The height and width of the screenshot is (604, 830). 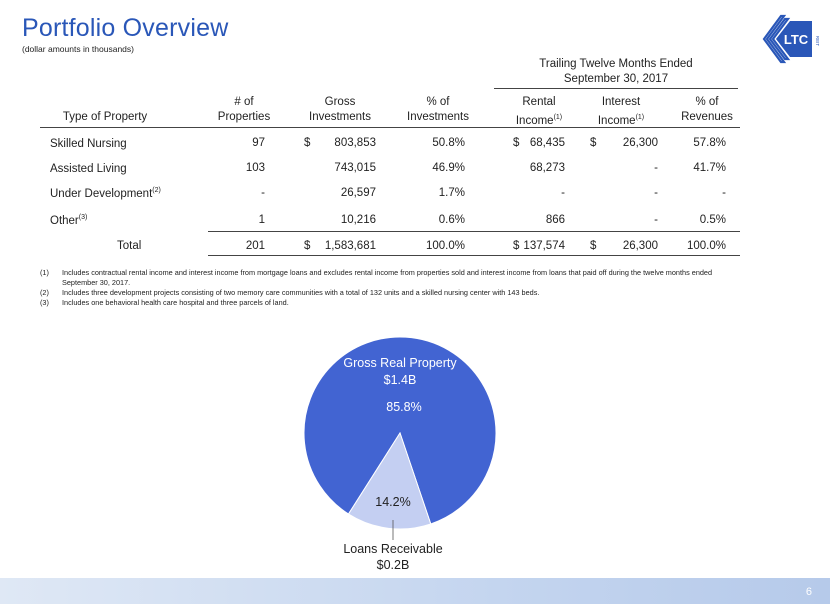 I want to click on row-type: Under Development(2), so click(x=105, y=193).